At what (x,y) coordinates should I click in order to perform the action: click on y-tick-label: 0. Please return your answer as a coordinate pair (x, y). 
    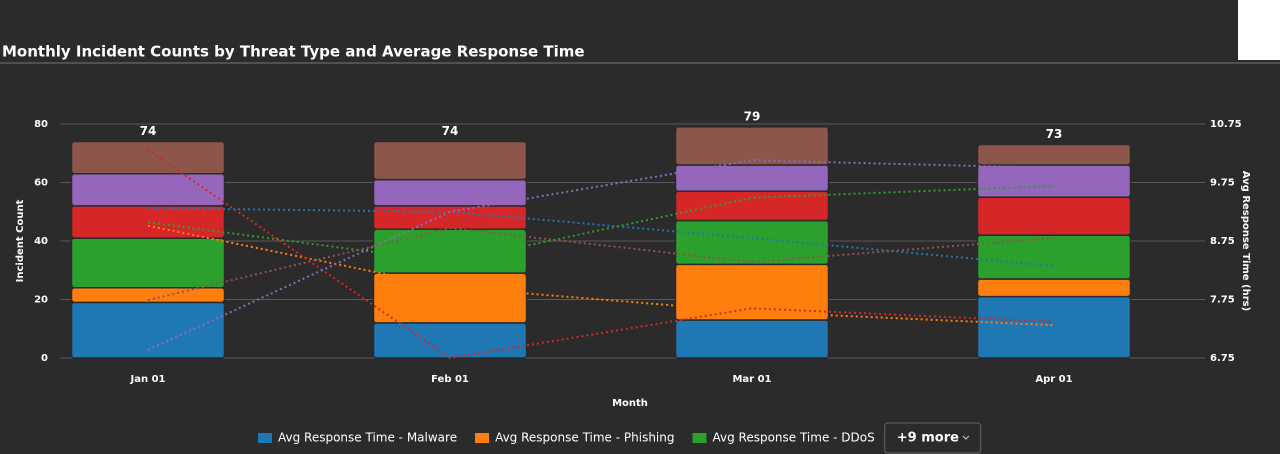
    Looking at the image, I should click on (44, 358).